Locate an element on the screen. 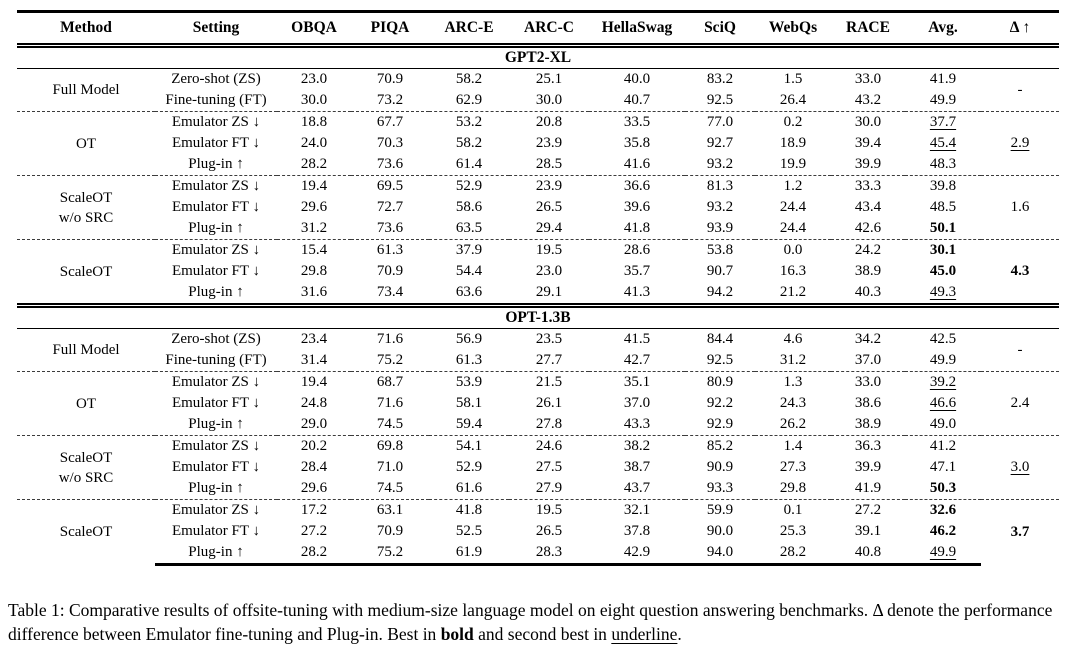 The image size is (1080, 647). cell-value: 41.5 is located at coordinates (637, 339).